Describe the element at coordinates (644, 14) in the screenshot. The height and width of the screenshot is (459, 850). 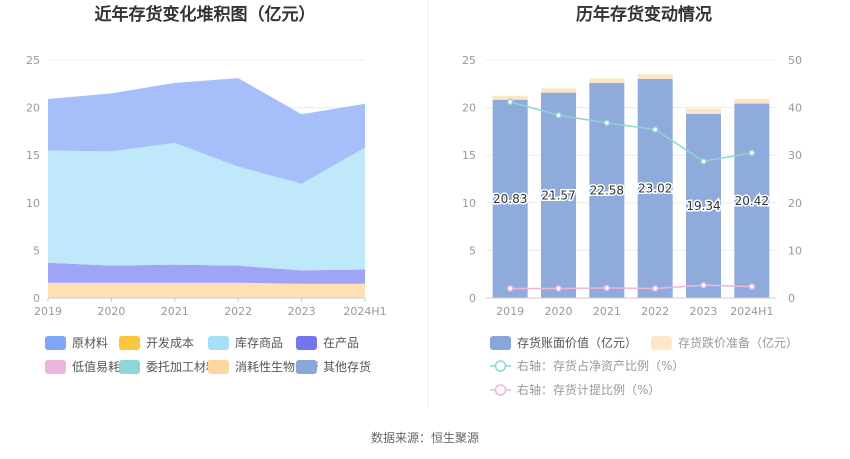
I see `right-chart-title: 历年存货变动情况` at that location.